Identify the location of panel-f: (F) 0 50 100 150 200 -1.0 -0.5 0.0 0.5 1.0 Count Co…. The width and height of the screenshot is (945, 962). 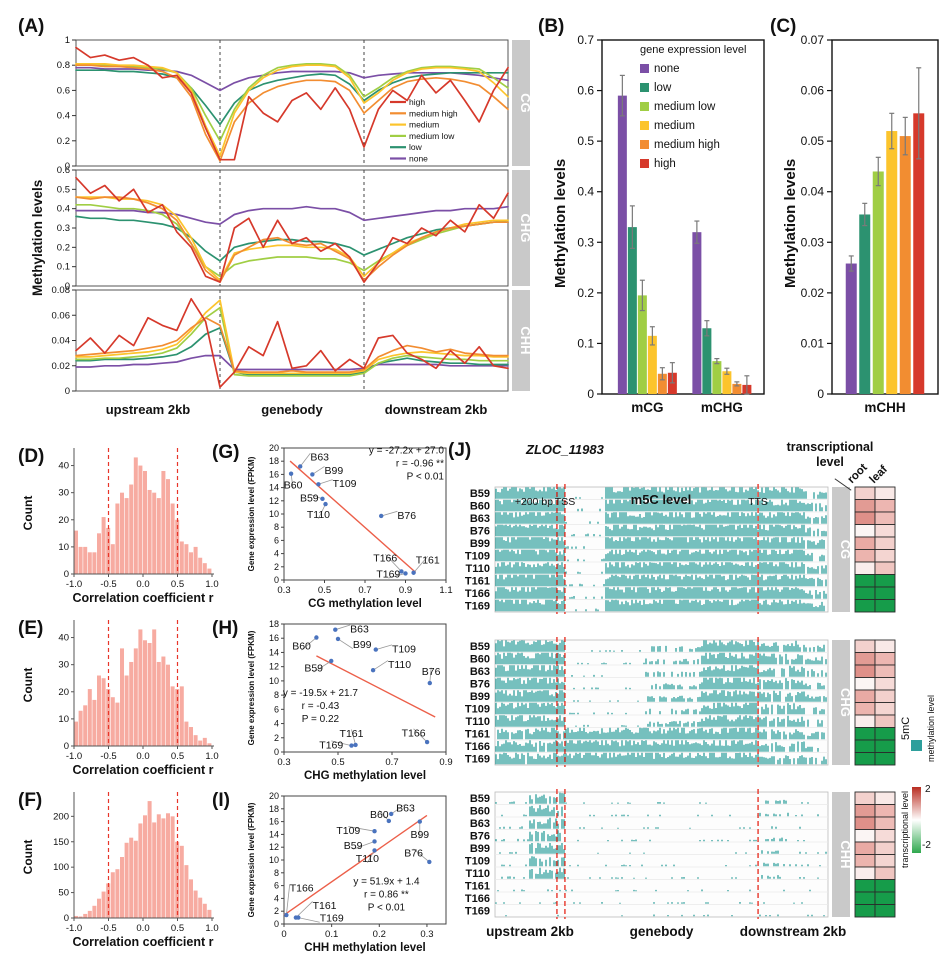
(119, 873).